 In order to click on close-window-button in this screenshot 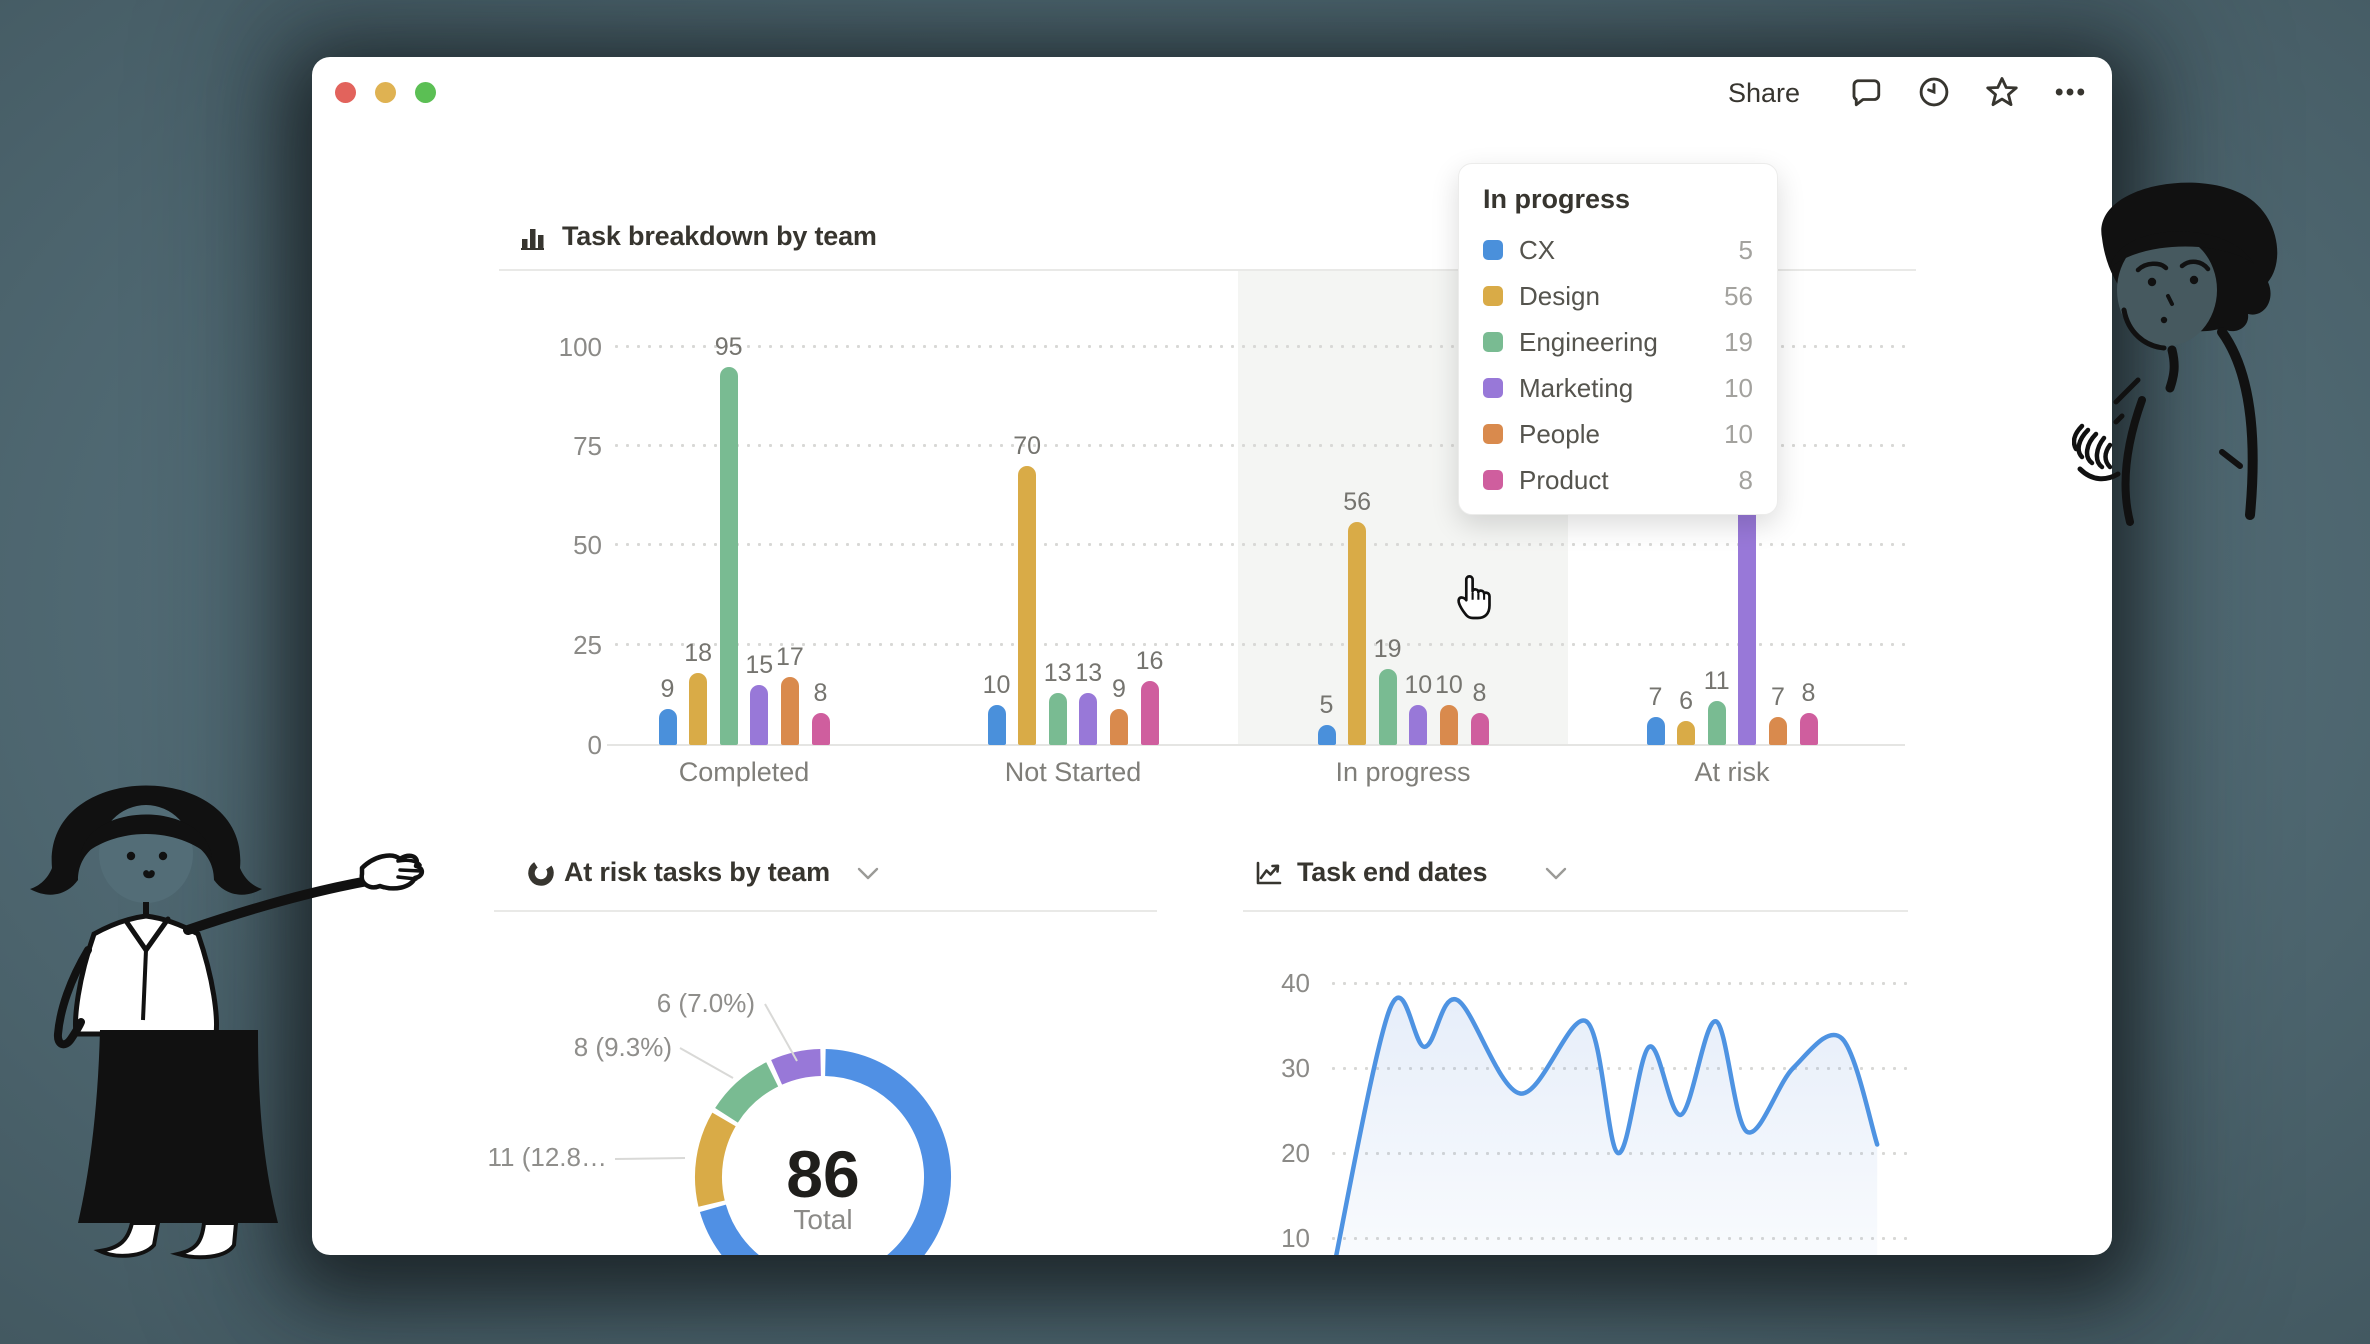, I will do `click(345, 92)`.